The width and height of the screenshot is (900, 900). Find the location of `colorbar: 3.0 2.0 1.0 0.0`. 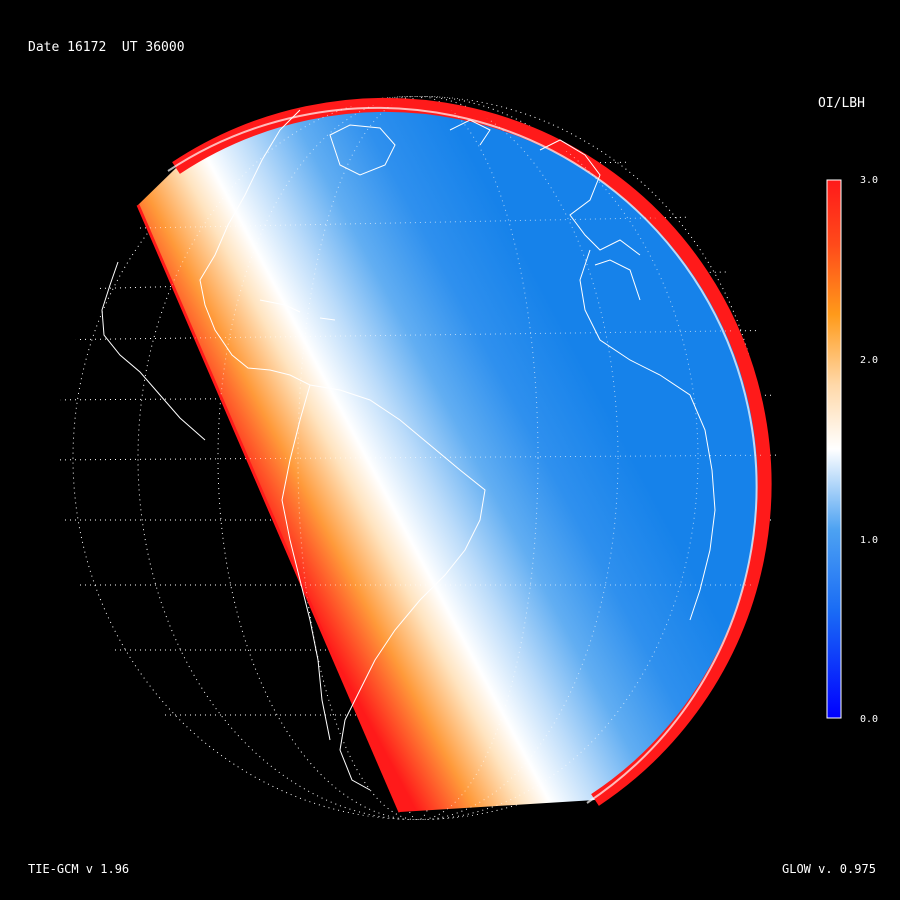

colorbar: 3.0 2.0 1.0 0.0 is located at coordinates (852, 450).